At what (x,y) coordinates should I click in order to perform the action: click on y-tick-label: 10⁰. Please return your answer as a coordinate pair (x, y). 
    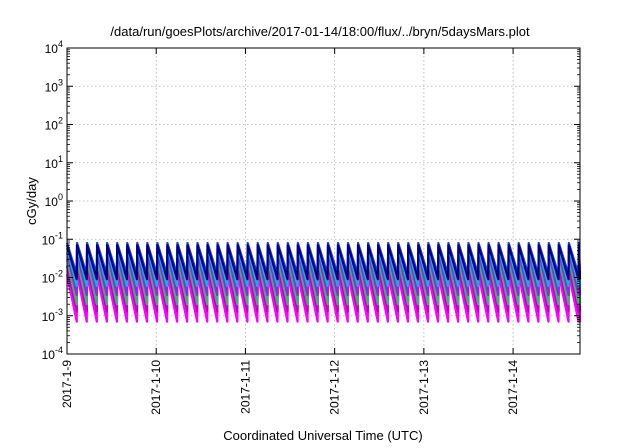
    Looking at the image, I should click on (54, 200).